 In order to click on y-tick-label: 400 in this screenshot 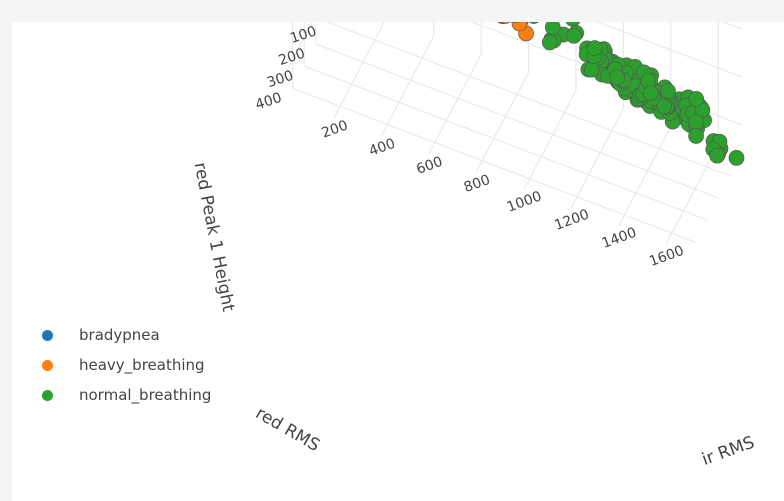, I will do `click(268, 101)`.